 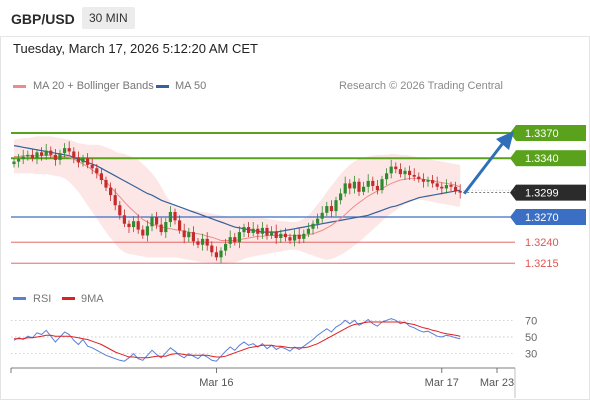 What do you see at coordinates (191, 86) in the screenshot?
I see `ma50-legend-label: MA 50` at bounding box center [191, 86].